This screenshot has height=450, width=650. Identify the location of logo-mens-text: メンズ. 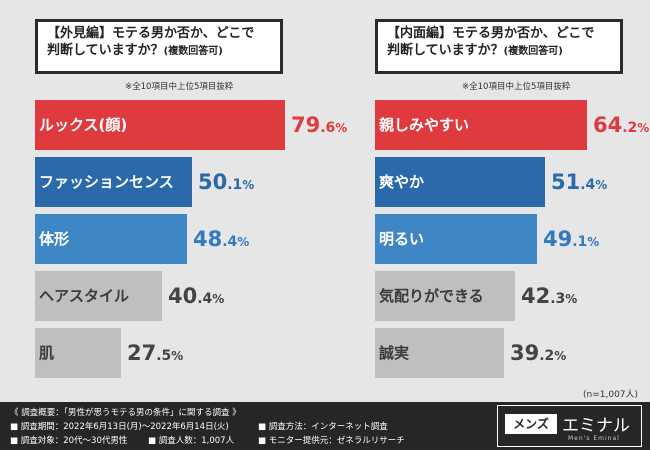
(531, 424).